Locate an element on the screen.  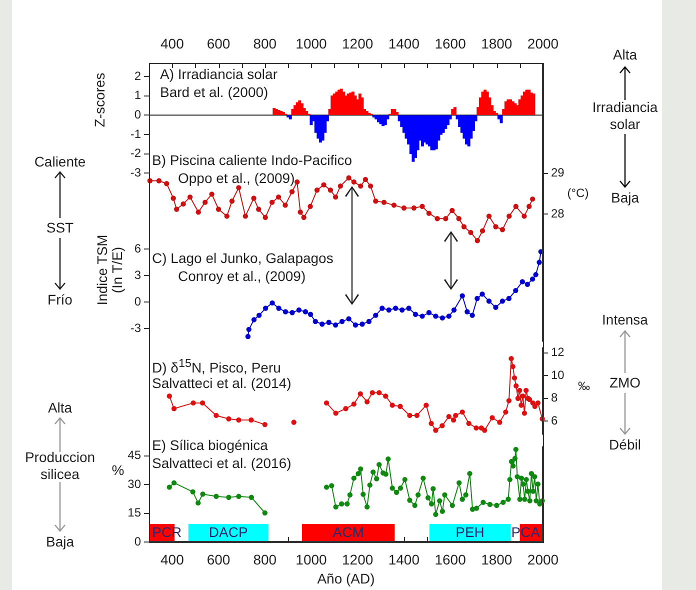
text: Oppo et al., (2009) is located at coordinates (236, 178).